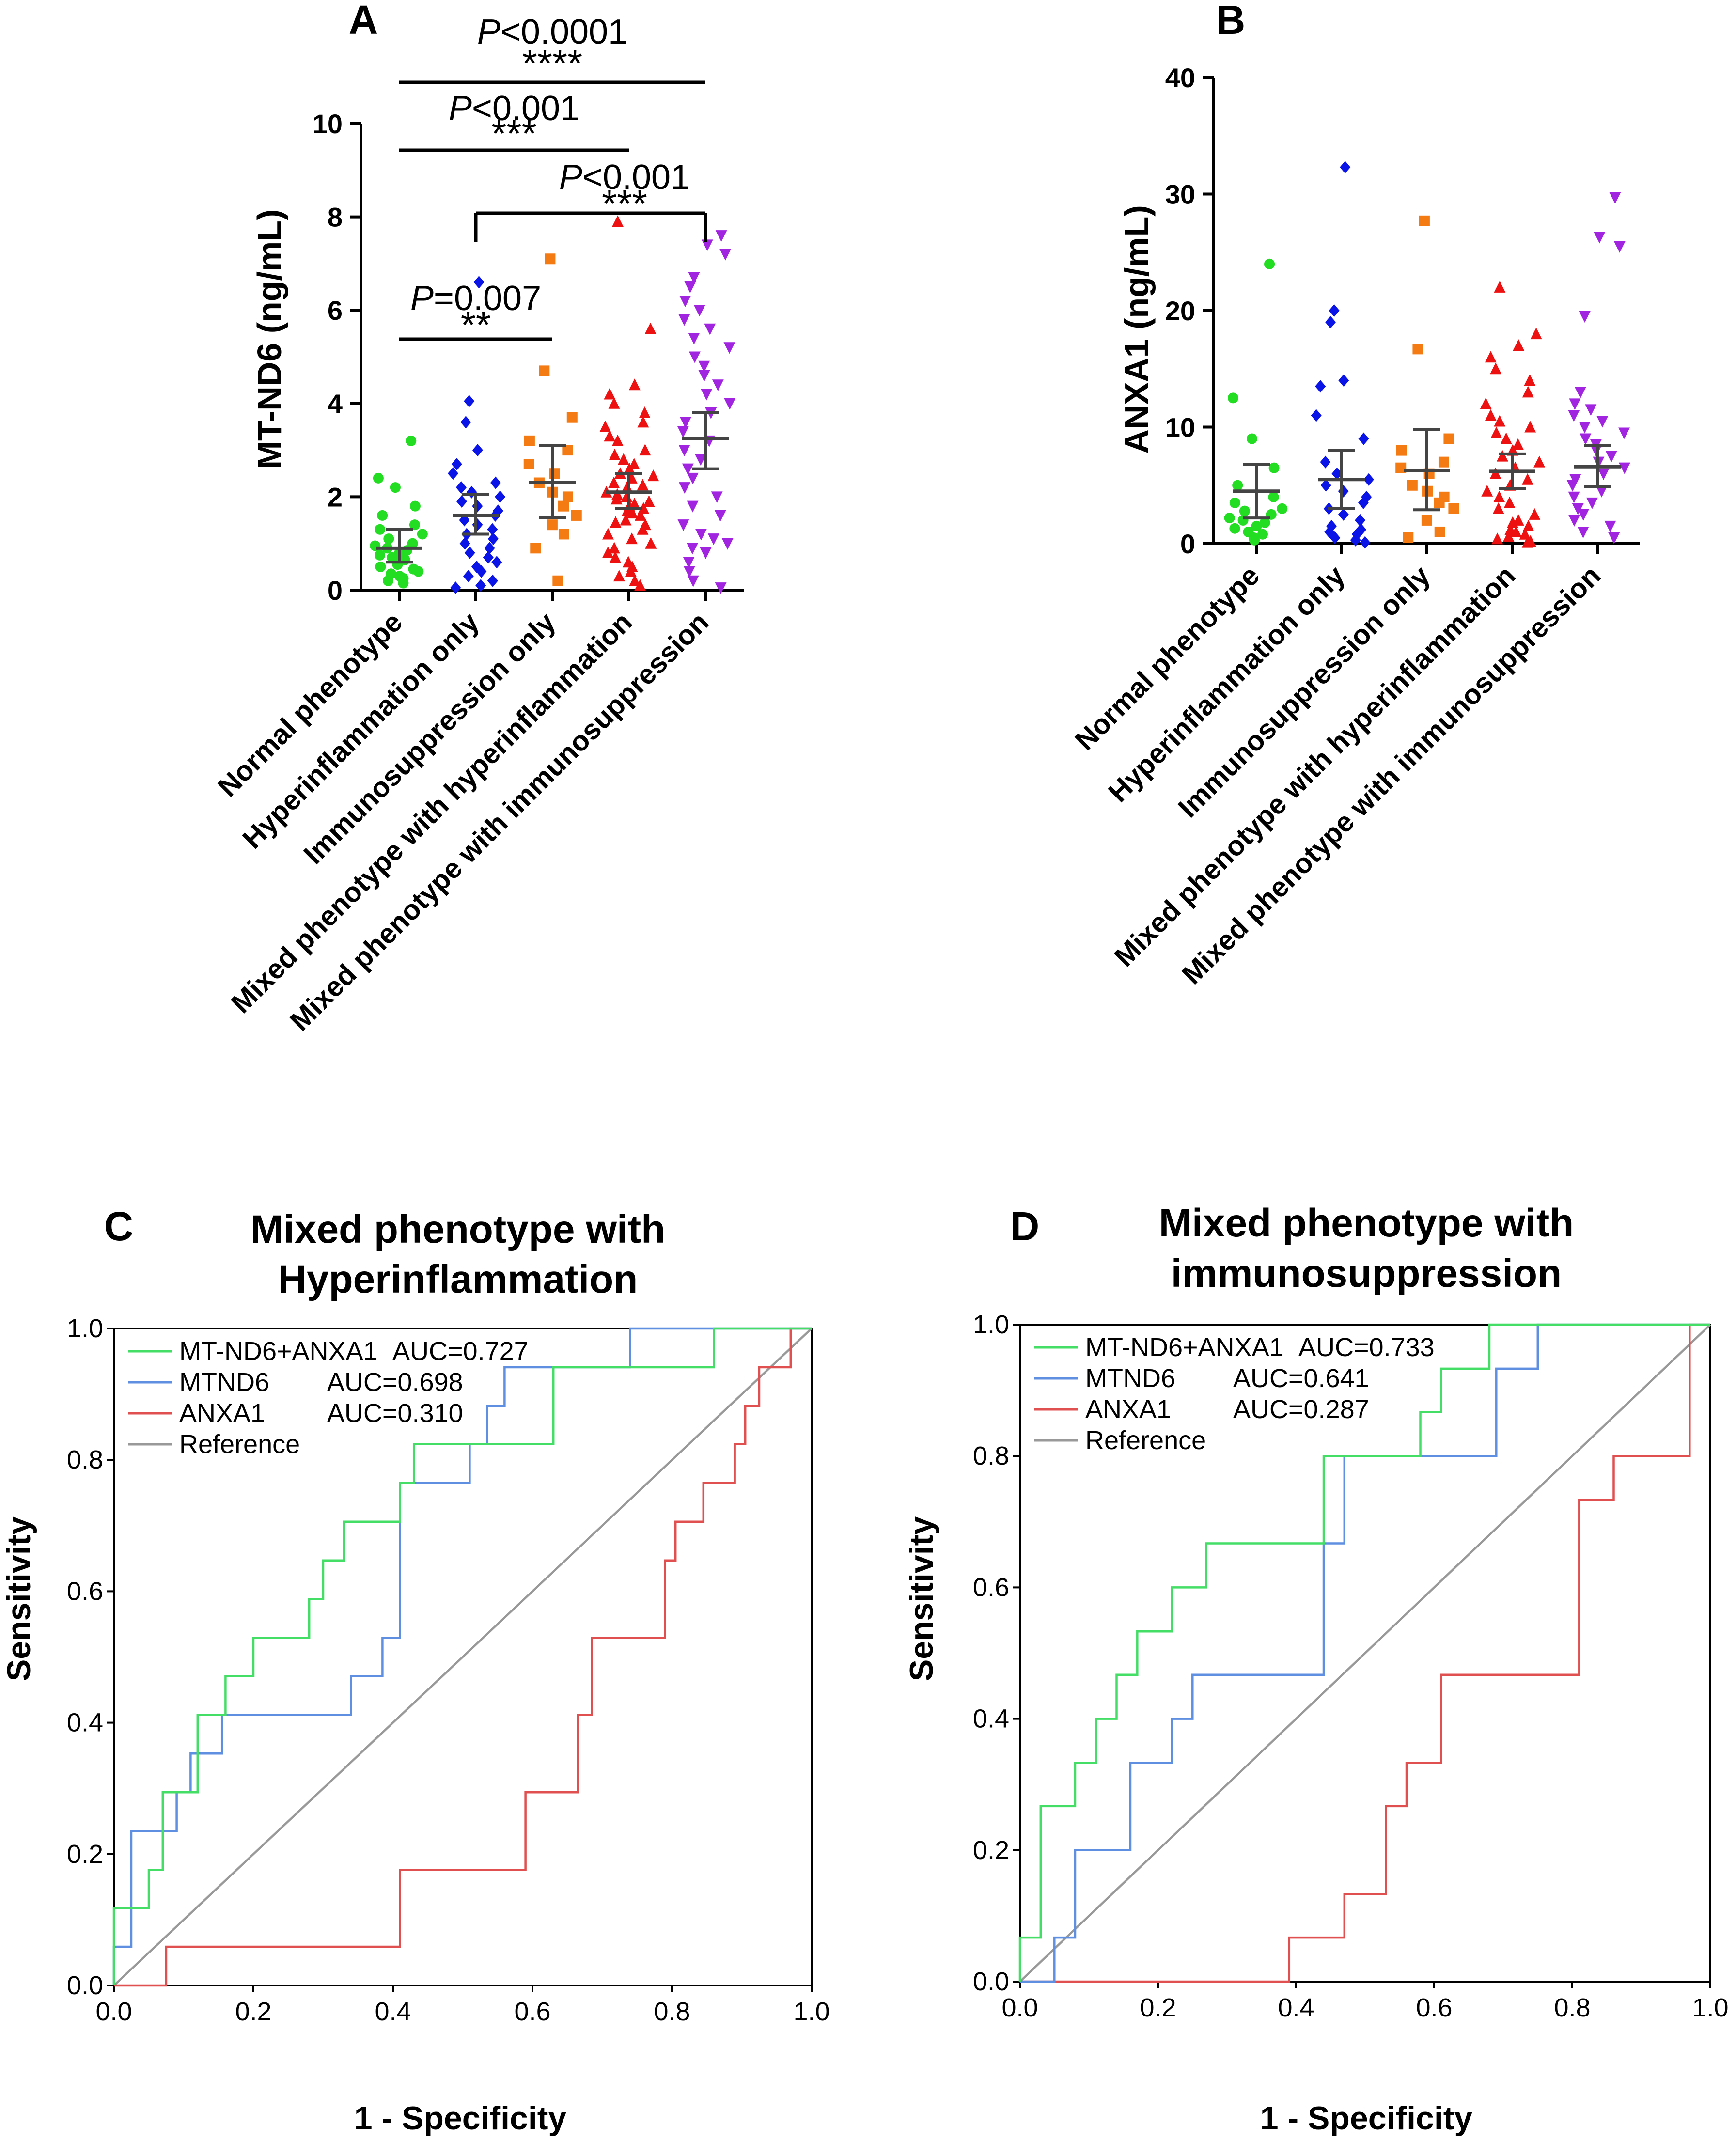  I want to click on panel-c-ylabel: Sensitivity, so click(18, 1598).